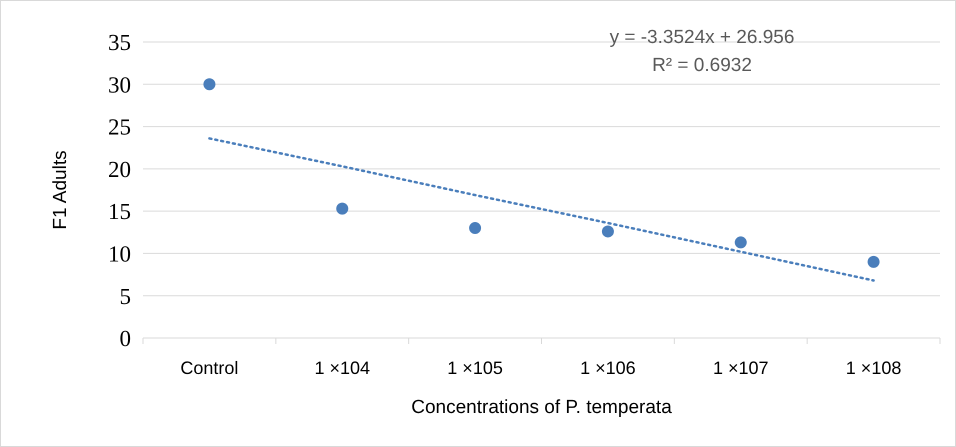 The width and height of the screenshot is (956, 447). What do you see at coordinates (475, 368) in the screenshot?
I see `x-tick-label: 1 ×105` at bounding box center [475, 368].